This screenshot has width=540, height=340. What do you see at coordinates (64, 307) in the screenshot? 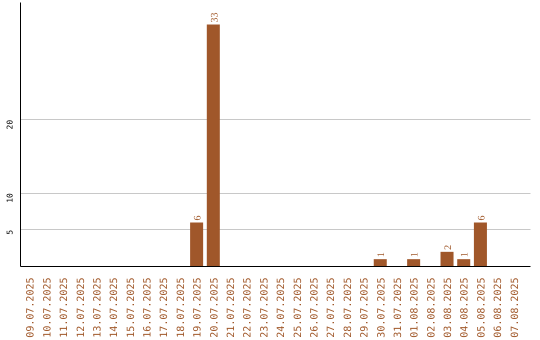
I see `x-tick-label: 11.07.2025` at bounding box center [64, 307].